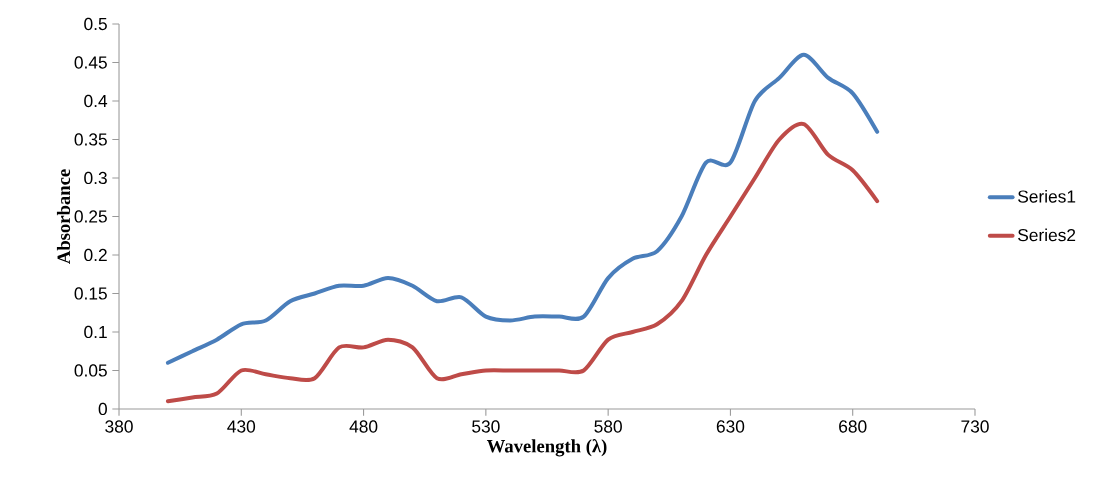 Image resolution: width=1115 pixels, height=492 pixels. What do you see at coordinates (95, 255) in the screenshot?
I see `y-tick-label: 0.2` at bounding box center [95, 255].